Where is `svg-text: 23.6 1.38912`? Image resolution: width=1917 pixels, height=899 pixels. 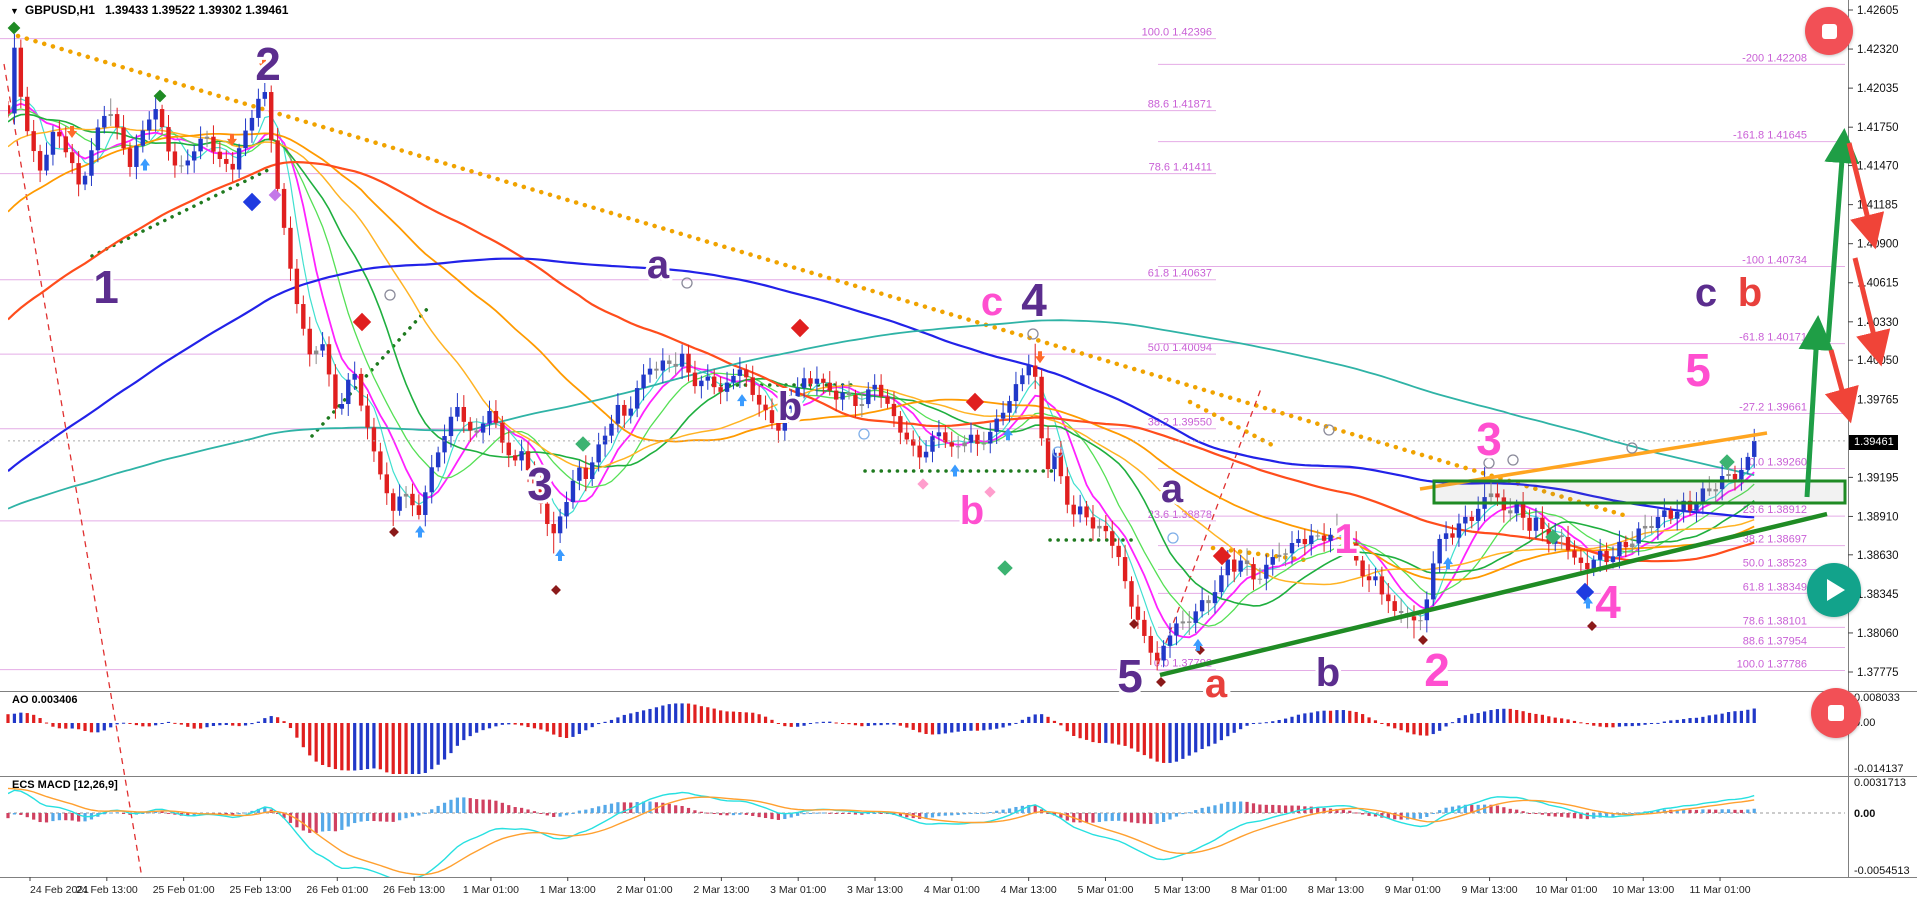
svg-text: 23.6 1.38912 is located at coordinates (1775, 510).